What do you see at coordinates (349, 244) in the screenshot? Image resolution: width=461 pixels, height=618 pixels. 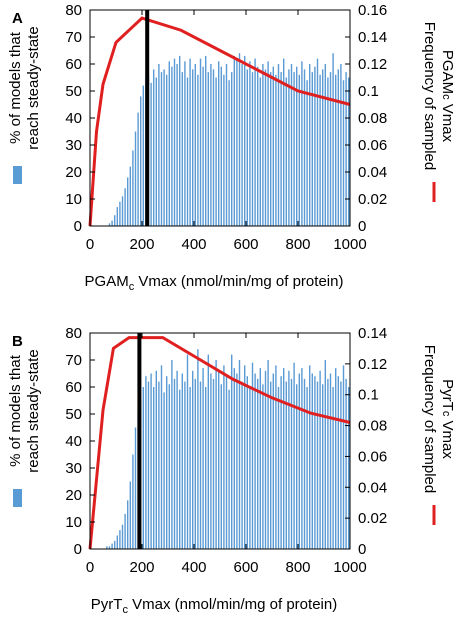 I see `x-tick-label-a: 1000` at bounding box center [349, 244].